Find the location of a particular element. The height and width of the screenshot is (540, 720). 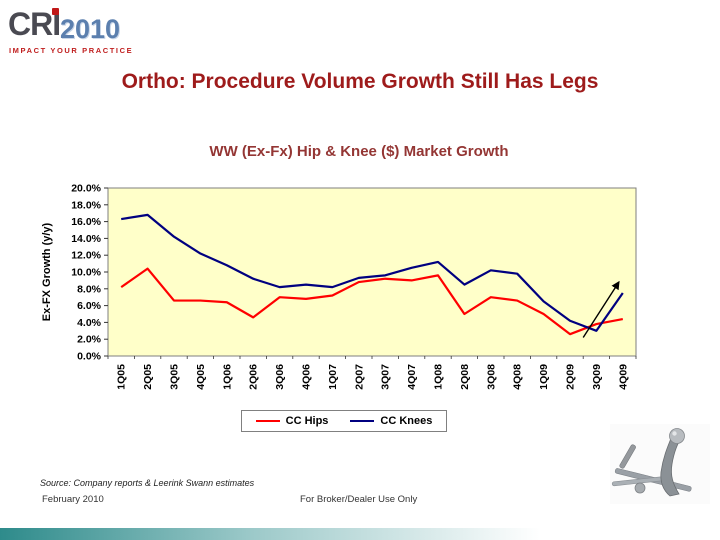

svg-text: 2Q07 is located at coordinates (359, 377).